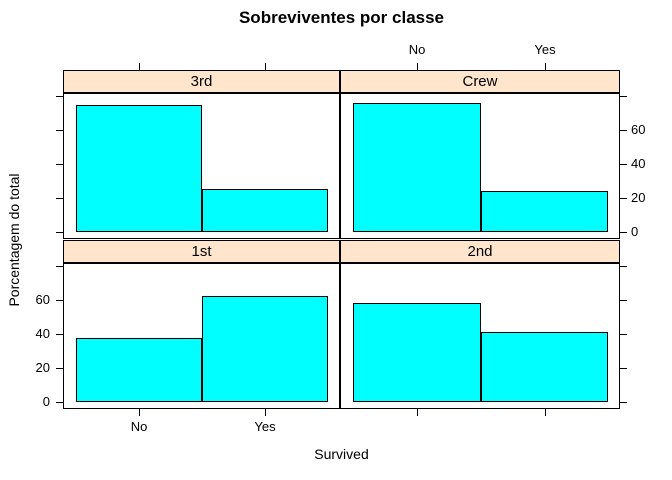 The height and width of the screenshot is (480, 672). I want to click on bar-Crew-Yes, so click(544, 211).